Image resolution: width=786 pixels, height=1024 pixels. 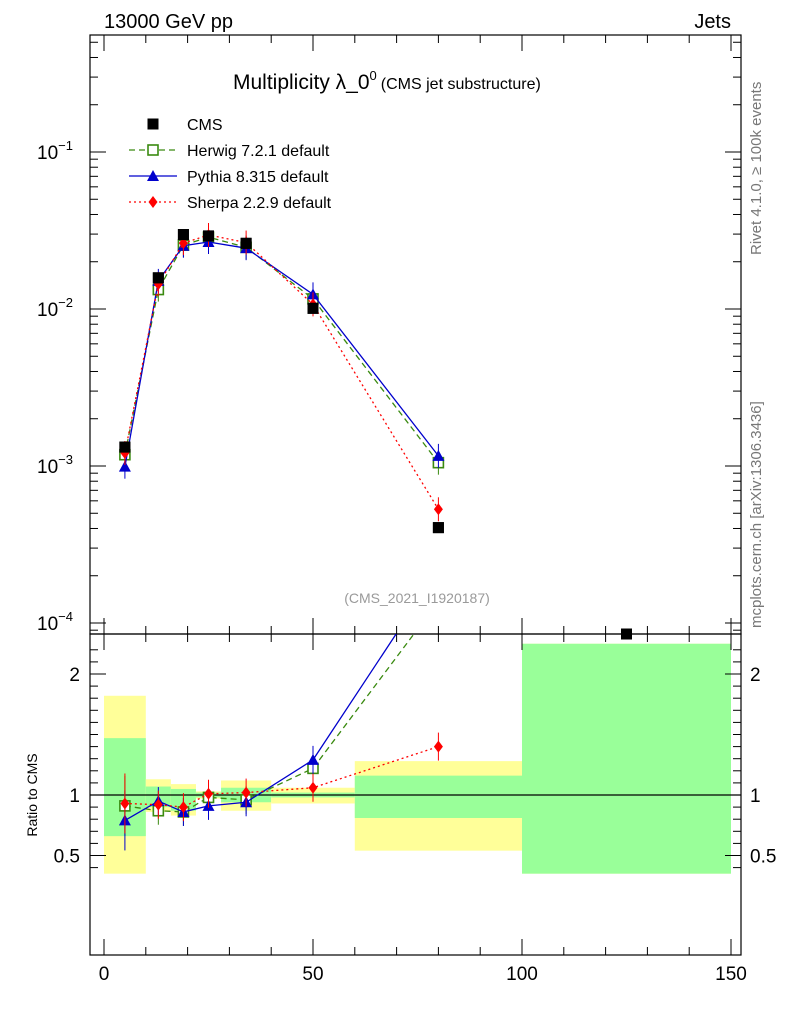 I want to click on ratio-tick-label-right: 0.5, so click(x=763, y=857).